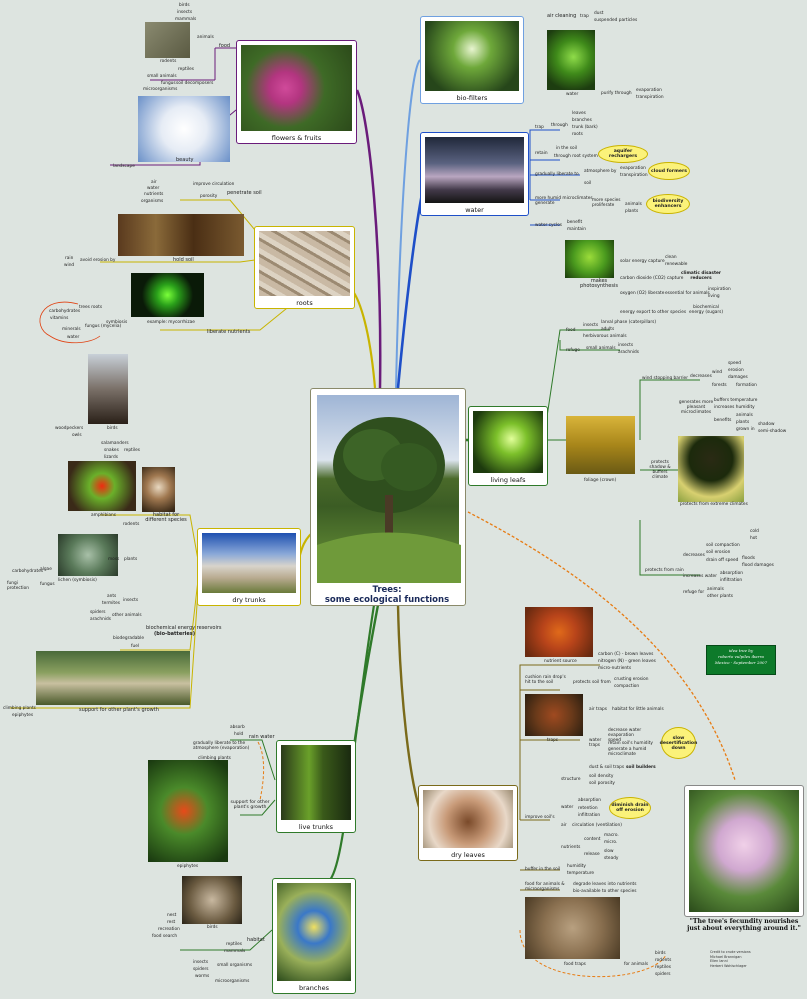  What do you see at coordinates (472, 60) in the screenshot?
I see `biofilters-card: bio-filters` at bounding box center [472, 60].